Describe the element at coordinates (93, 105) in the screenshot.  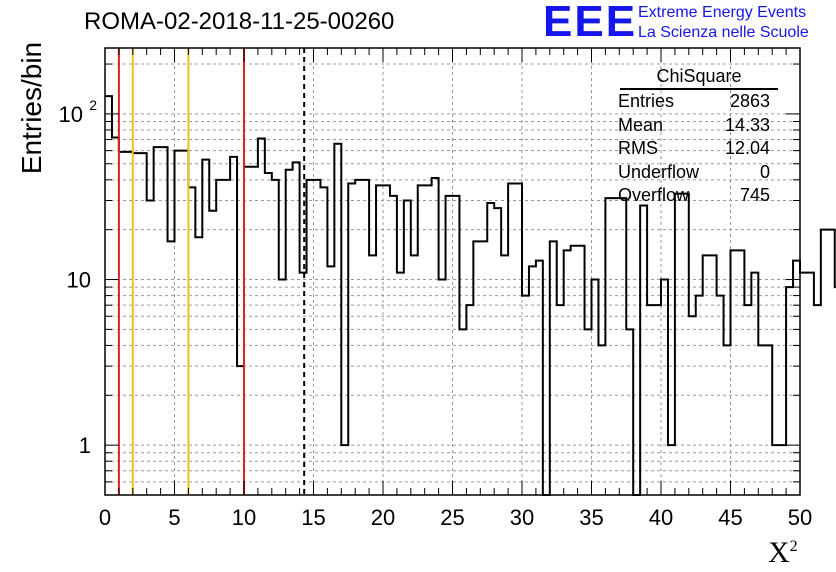
I see `y-tick-label-exponent: 2` at that location.